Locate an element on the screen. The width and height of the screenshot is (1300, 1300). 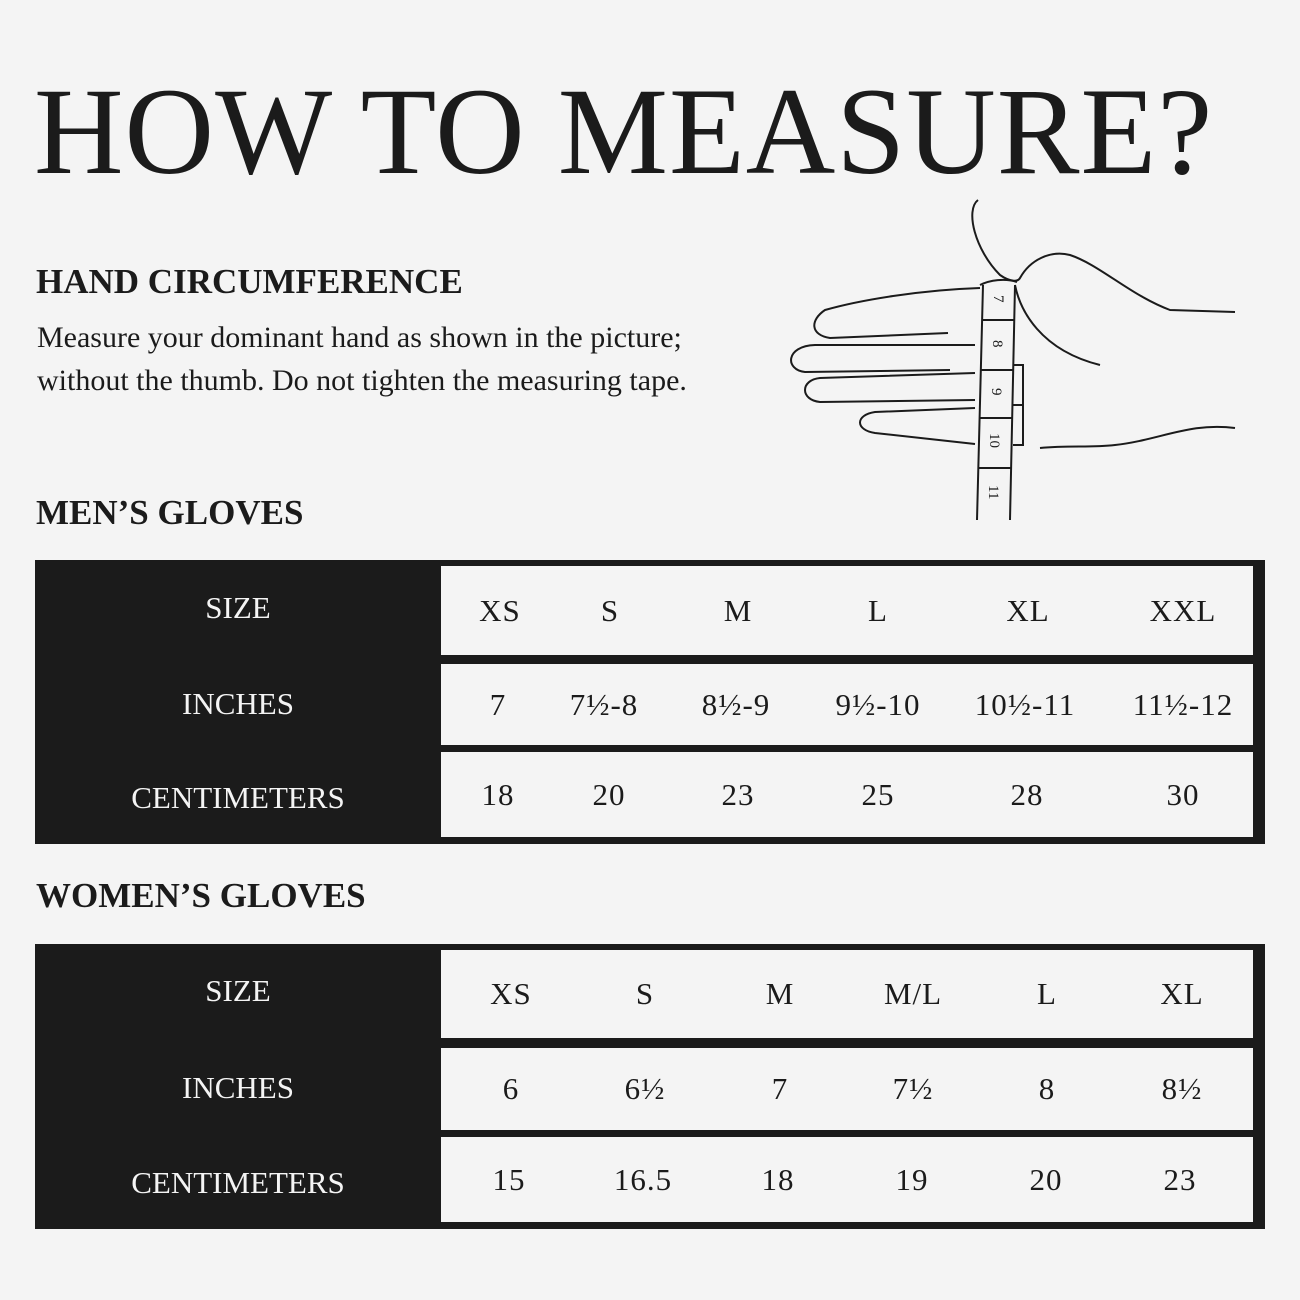
cm-cell: 30 is located at coordinates (1183, 794).